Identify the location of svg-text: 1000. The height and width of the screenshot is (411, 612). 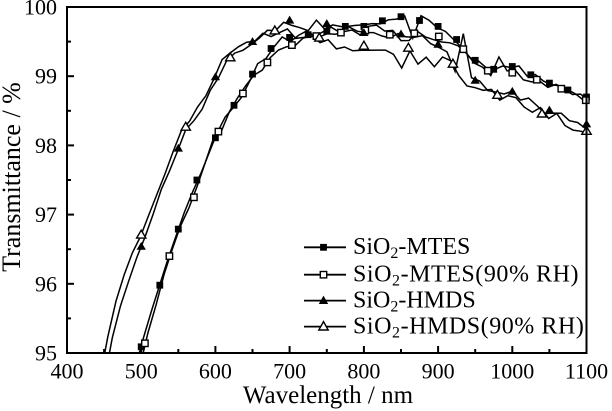
(512, 371).